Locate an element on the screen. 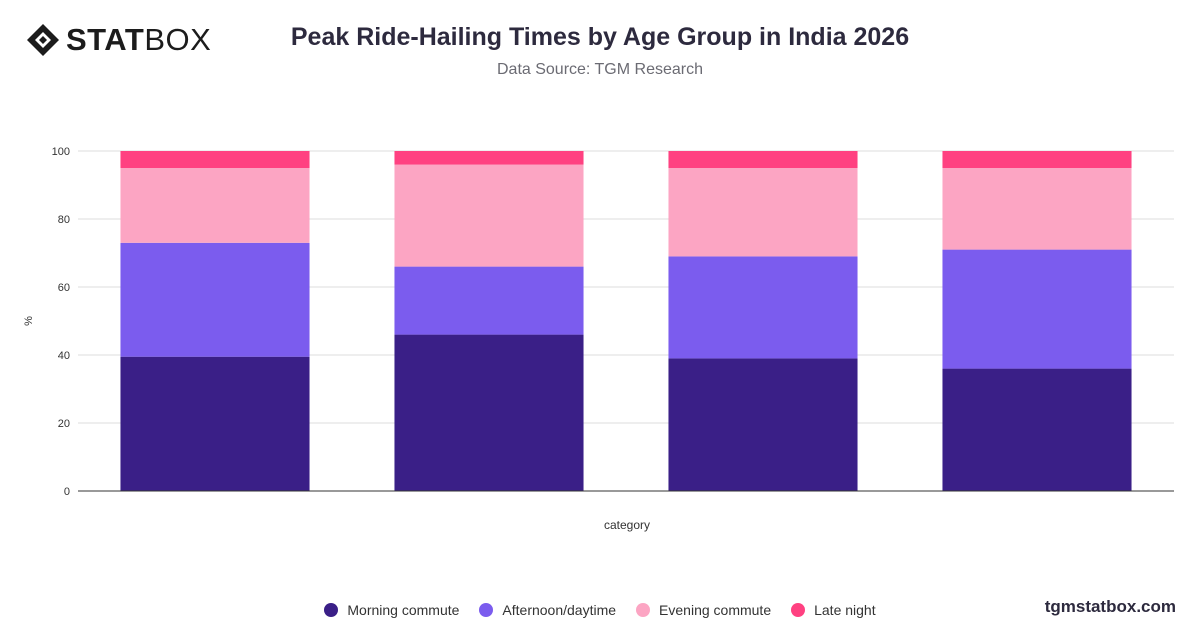 The image size is (1200, 628). y-tick-label: 0 is located at coordinates (67, 492).